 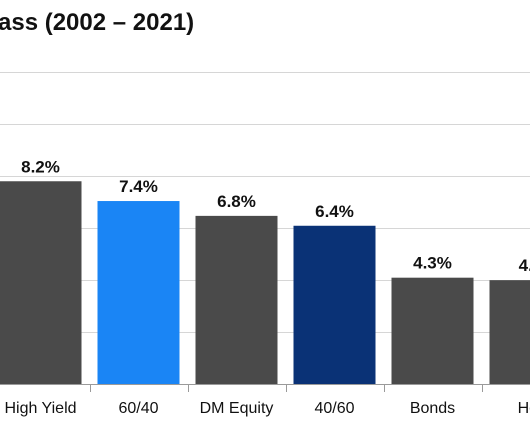 What do you see at coordinates (432, 408) in the screenshot?
I see `category-label-5: Bonds` at bounding box center [432, 408].